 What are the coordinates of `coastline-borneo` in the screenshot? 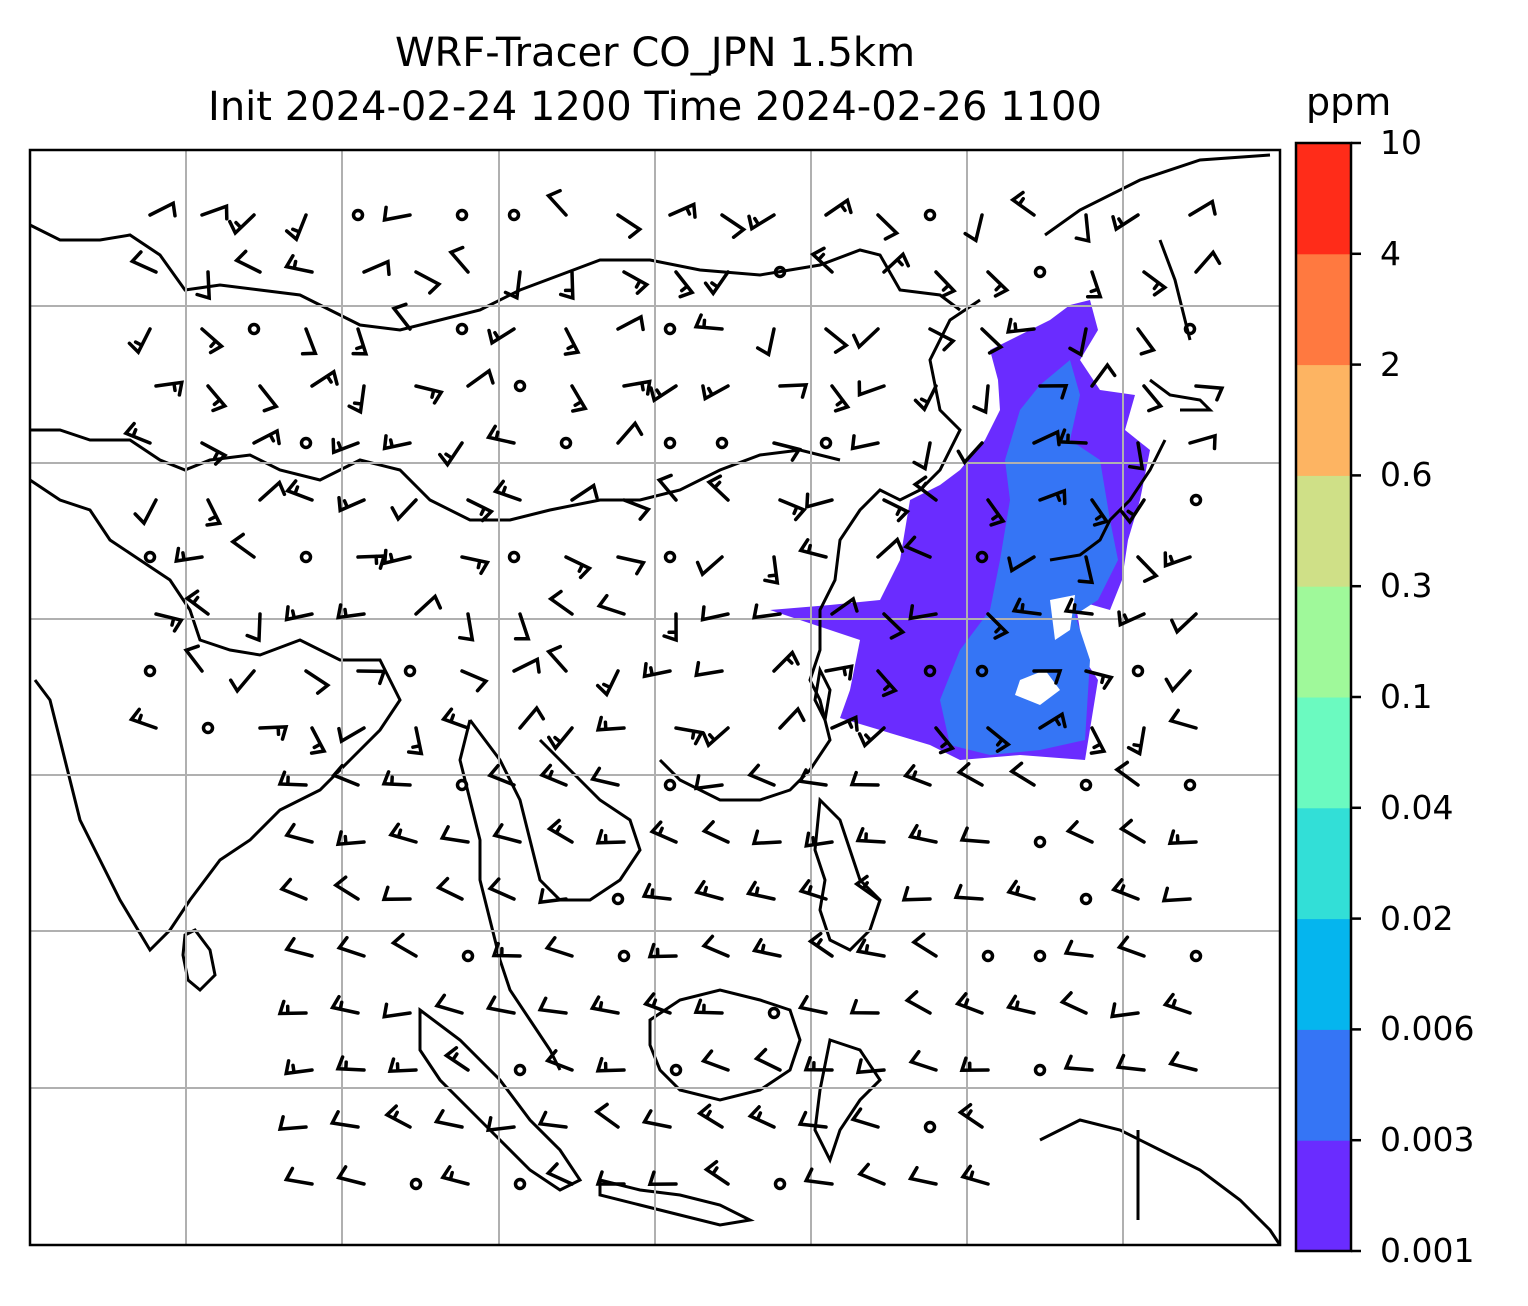 It's located at (725, 1045).